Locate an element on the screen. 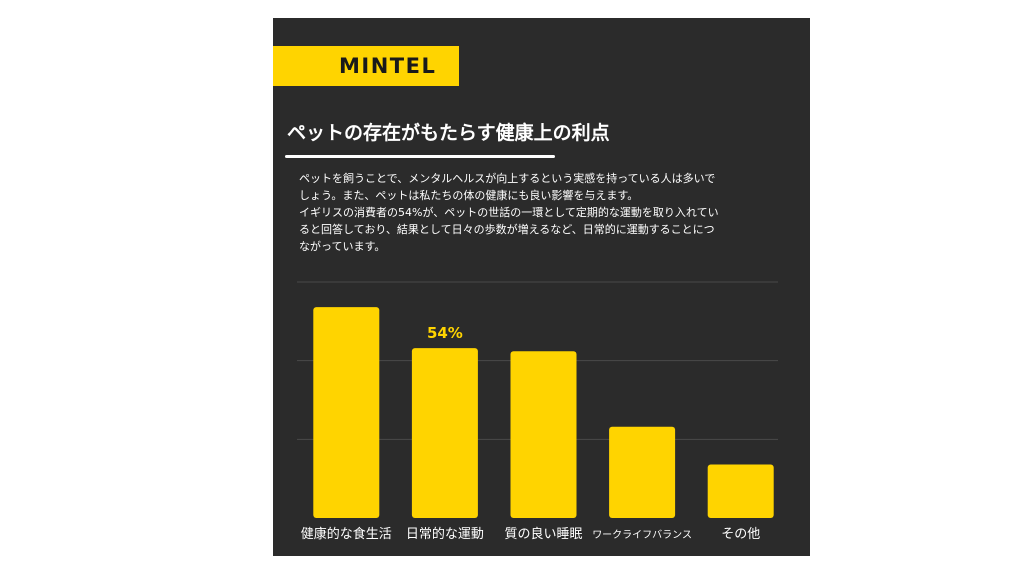  description-line: ペットを飼うことで、メンタルヘルスが向上するという実感を持っている人は多いで is located at coordinates (507, 178).